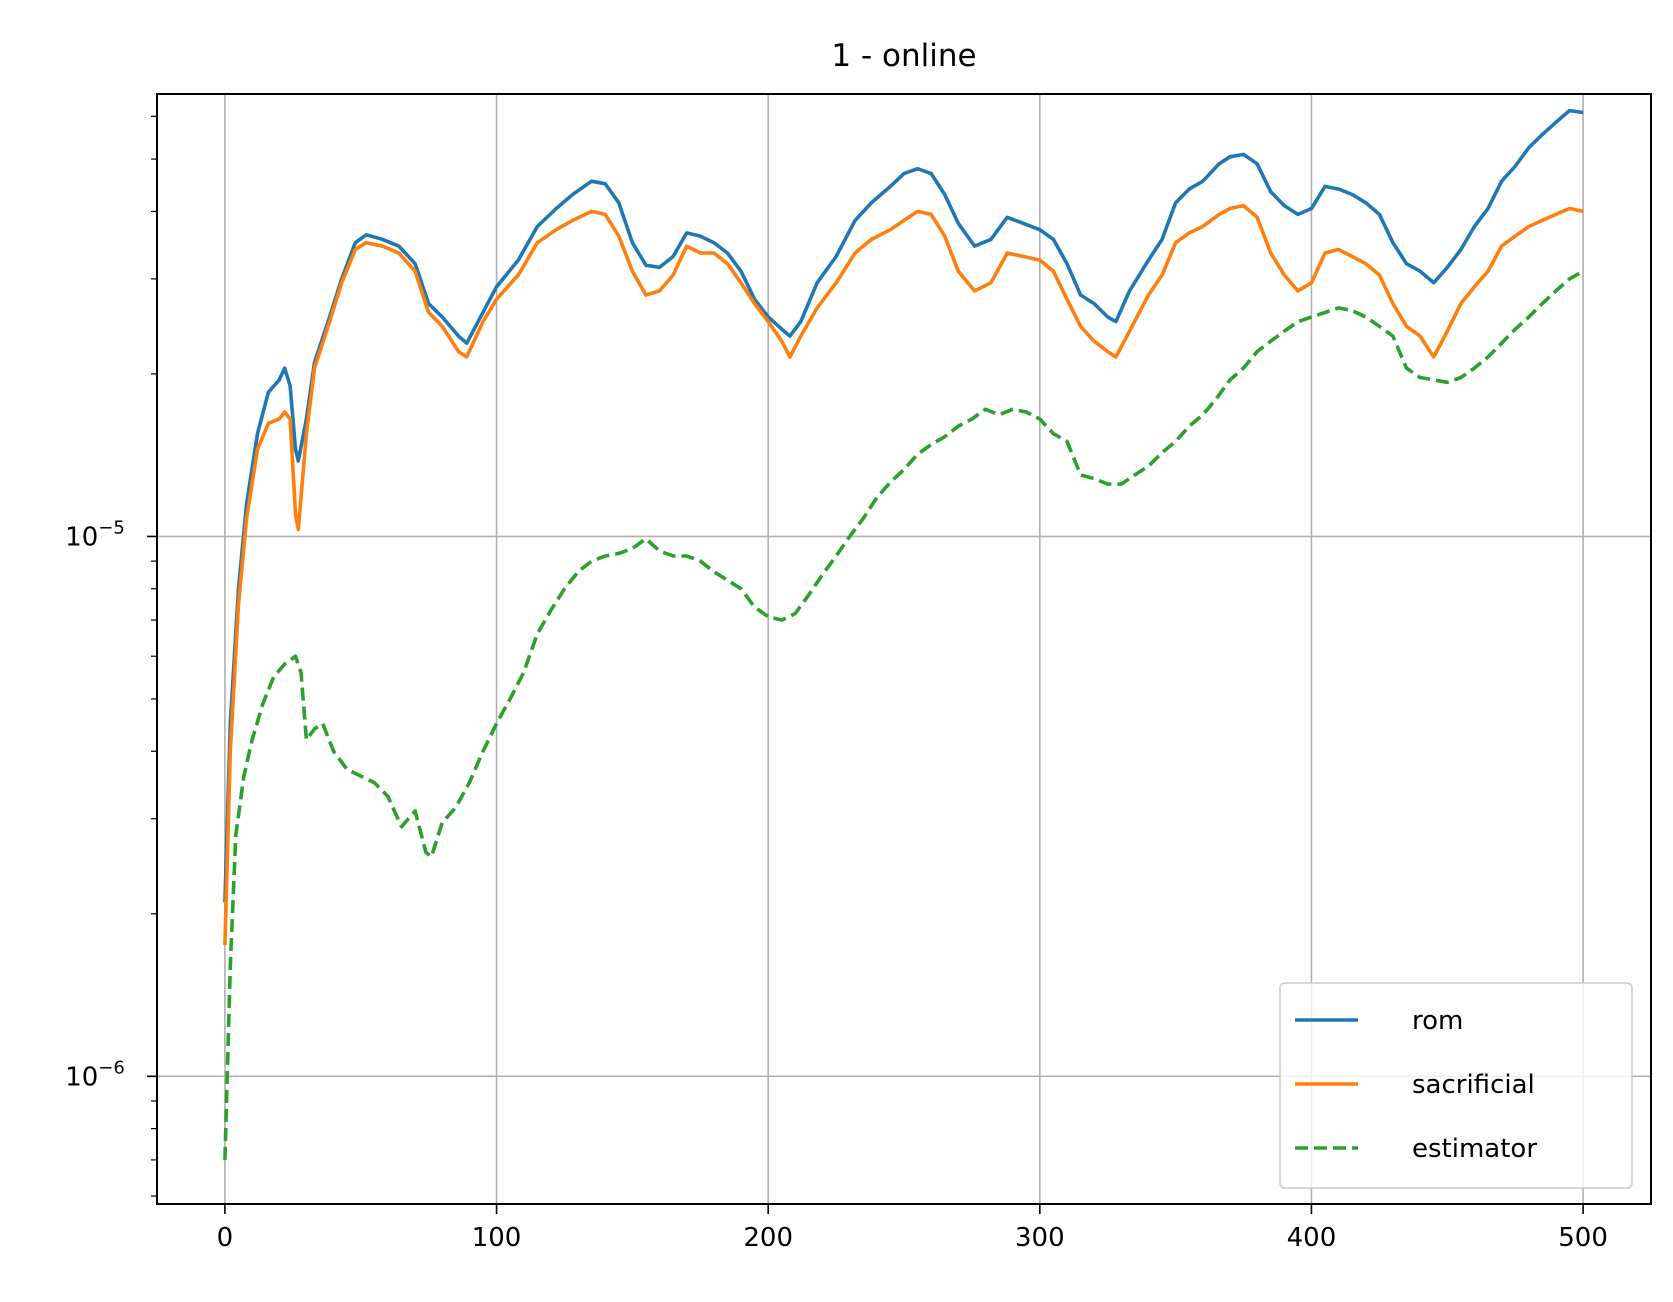 This screenshot has height=1302, width=1673. What do you see at coordinates (1312, 1238) in the screenshot?
I see `x-tick-label: 400` at bounding box center [1312, 1238].